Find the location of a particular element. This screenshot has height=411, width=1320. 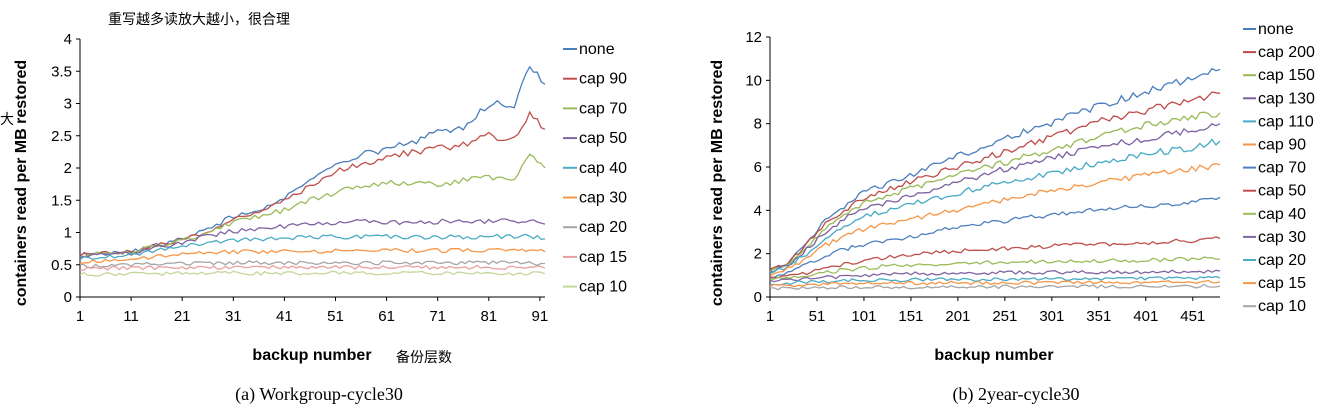

y-tick-label: 1 is located at coordinates (68, 233).